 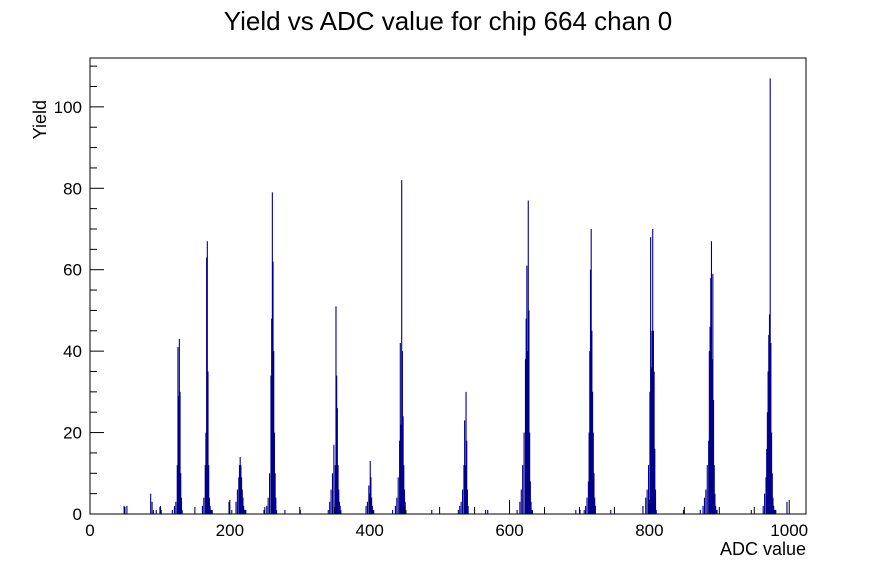 I want to click on x-tick-label: 600, so click(x=509, y=530).